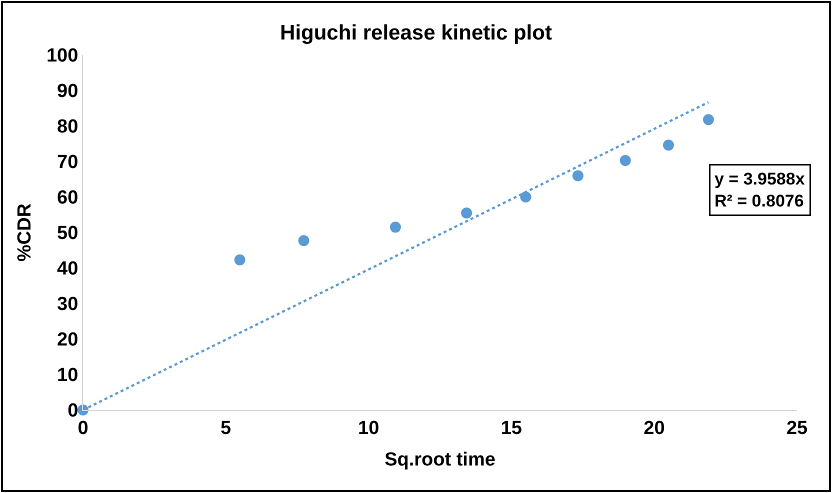 The image size is (832, 493). Describe the element at coordinates (67, 340) in the screenshot. I see `y-tick-label: 20` at that location.